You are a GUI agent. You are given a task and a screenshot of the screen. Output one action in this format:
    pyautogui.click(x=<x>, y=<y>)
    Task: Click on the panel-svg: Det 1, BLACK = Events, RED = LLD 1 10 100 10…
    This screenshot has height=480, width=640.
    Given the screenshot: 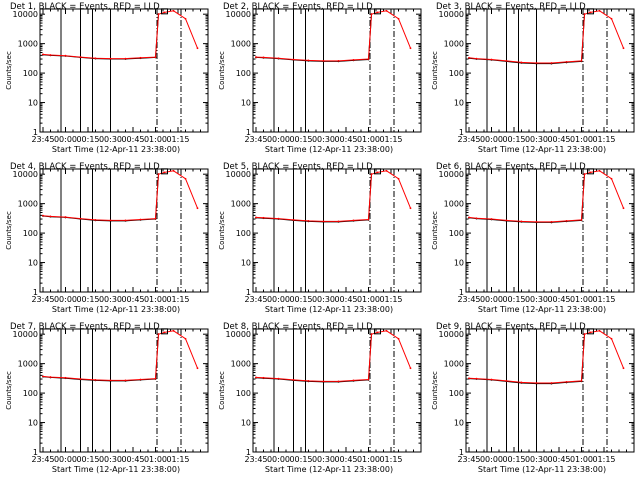 What is the action you would take?
    pyautogui.click(x=107, y=78)
    